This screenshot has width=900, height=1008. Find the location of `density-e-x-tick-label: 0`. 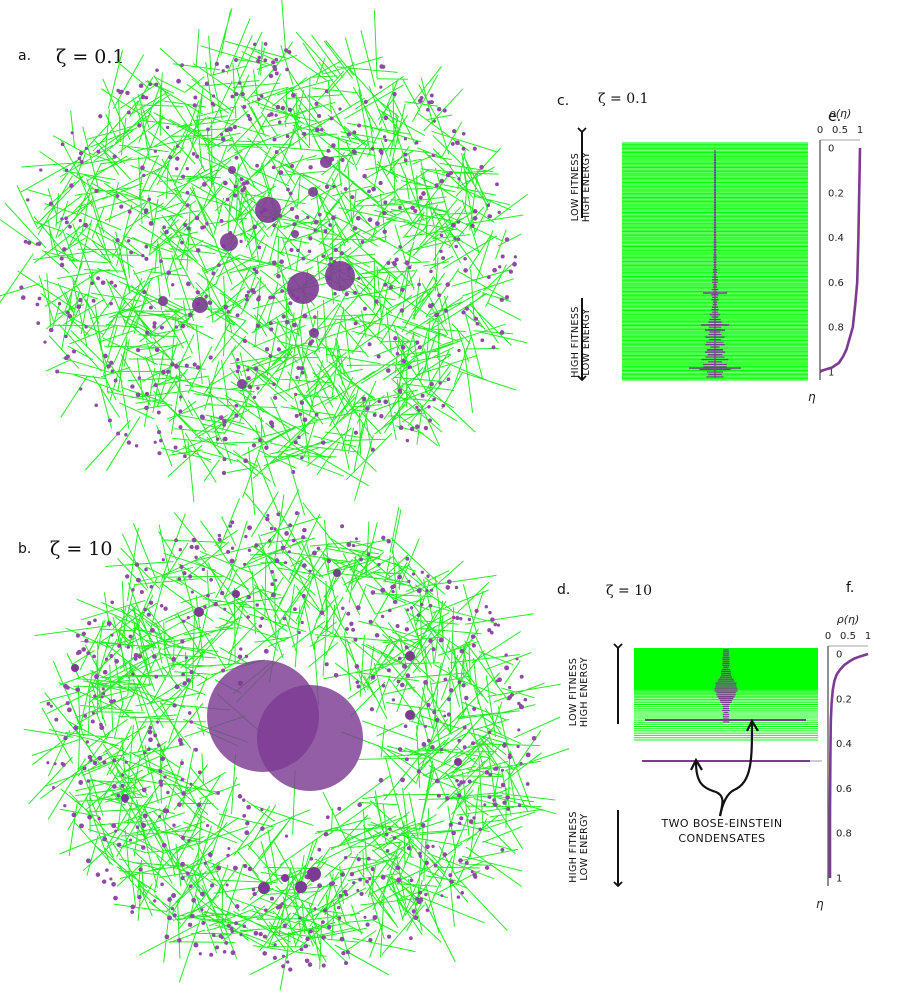

density-e-x-tick-label: 0 is located at coordinates (820, 130).